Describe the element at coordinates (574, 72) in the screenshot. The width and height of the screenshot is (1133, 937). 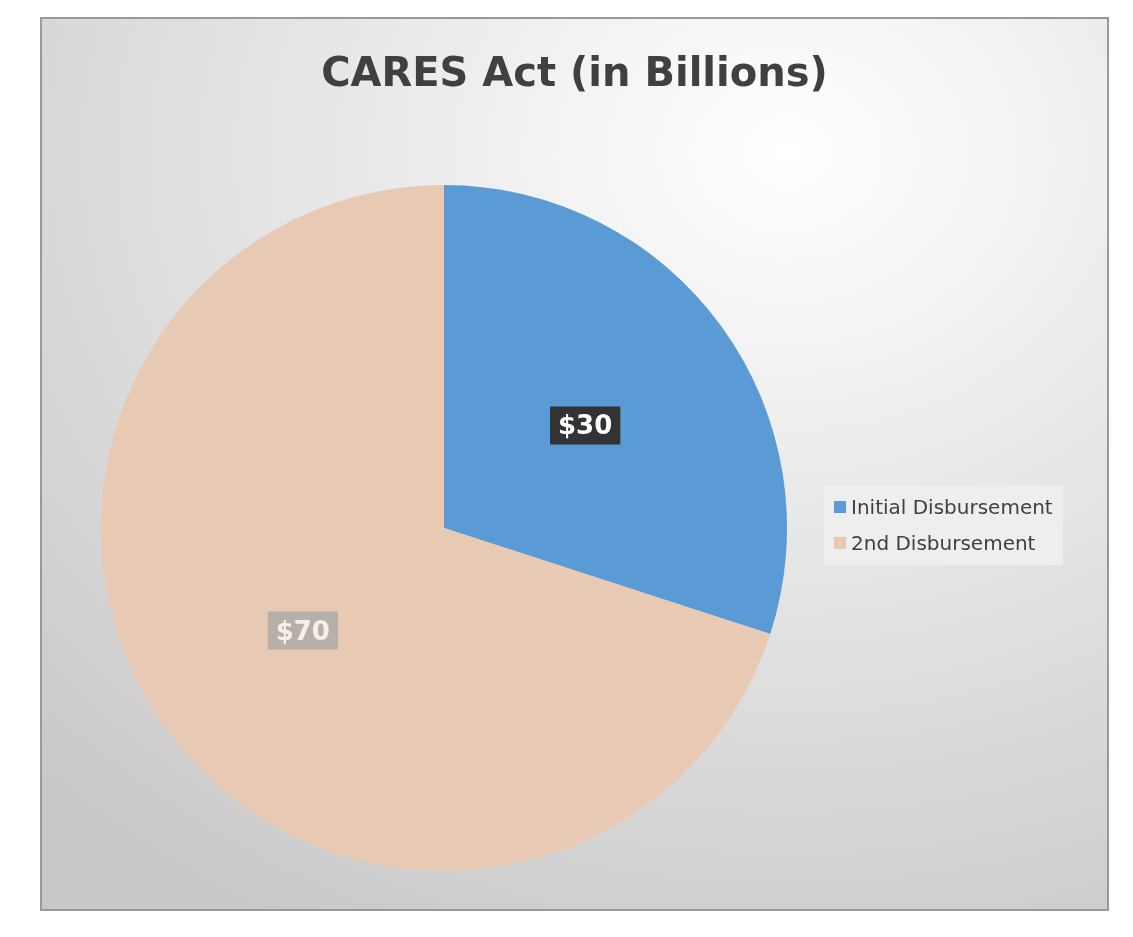
I see `chart-title: CARES Act (in Billions)` at that location.